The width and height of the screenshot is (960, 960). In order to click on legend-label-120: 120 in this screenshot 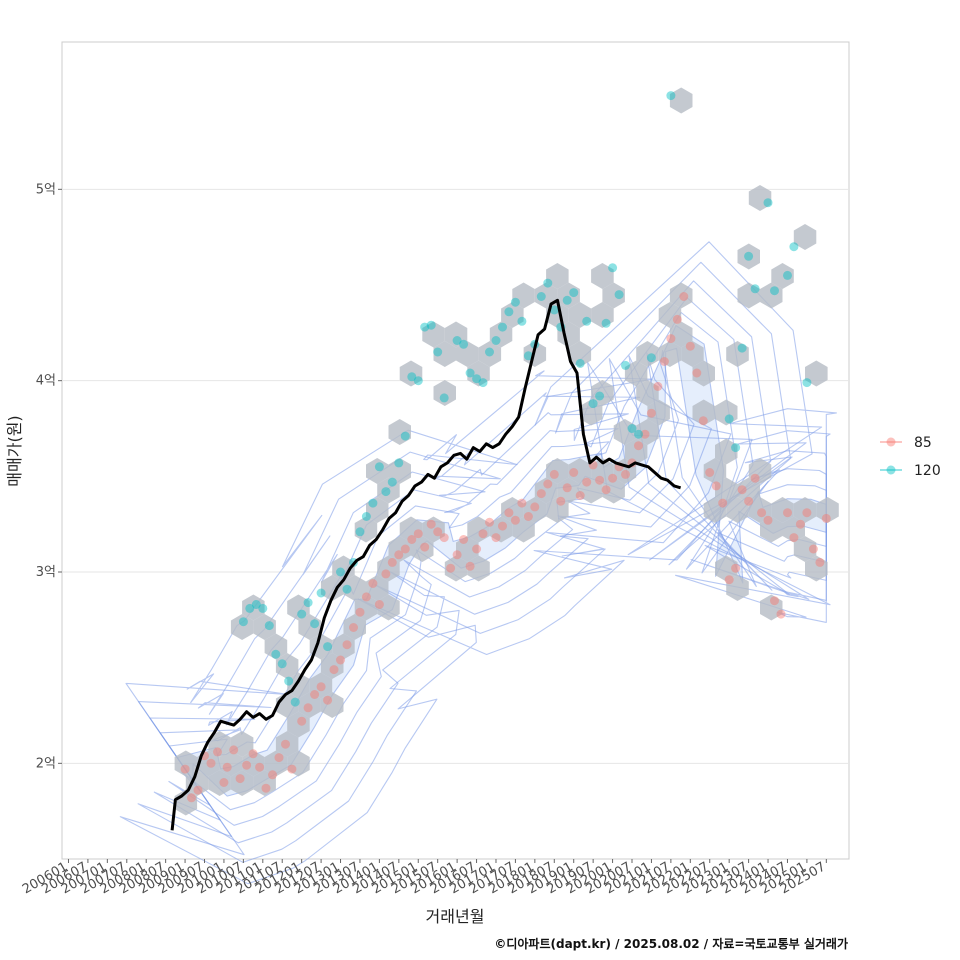, I will do `click(927, 471)`.